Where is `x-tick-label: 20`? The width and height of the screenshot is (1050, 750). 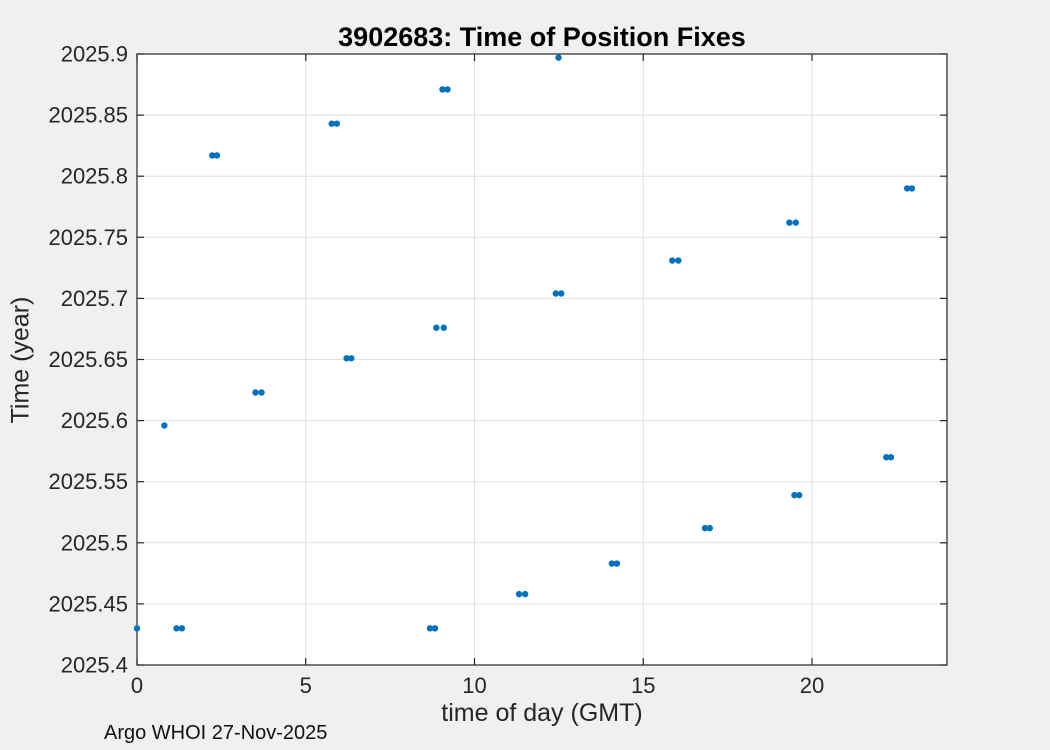
x-tick-label: 20 is located at coordinates (812, 685).